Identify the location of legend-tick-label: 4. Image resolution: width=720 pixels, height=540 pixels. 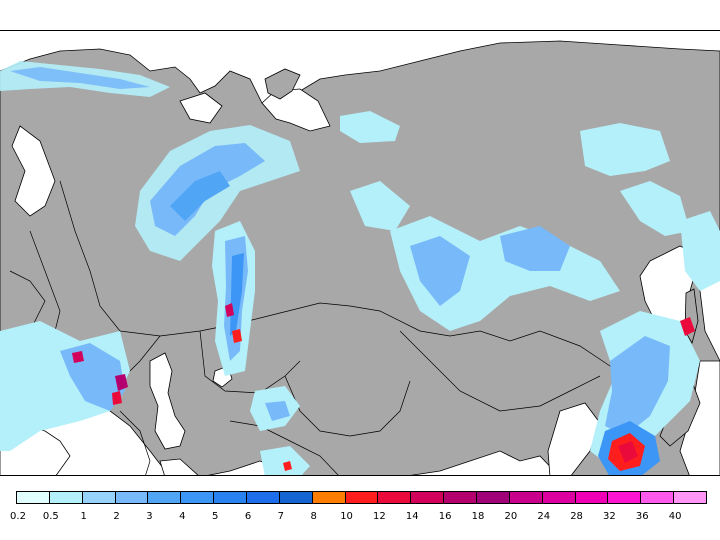
(182, 516).